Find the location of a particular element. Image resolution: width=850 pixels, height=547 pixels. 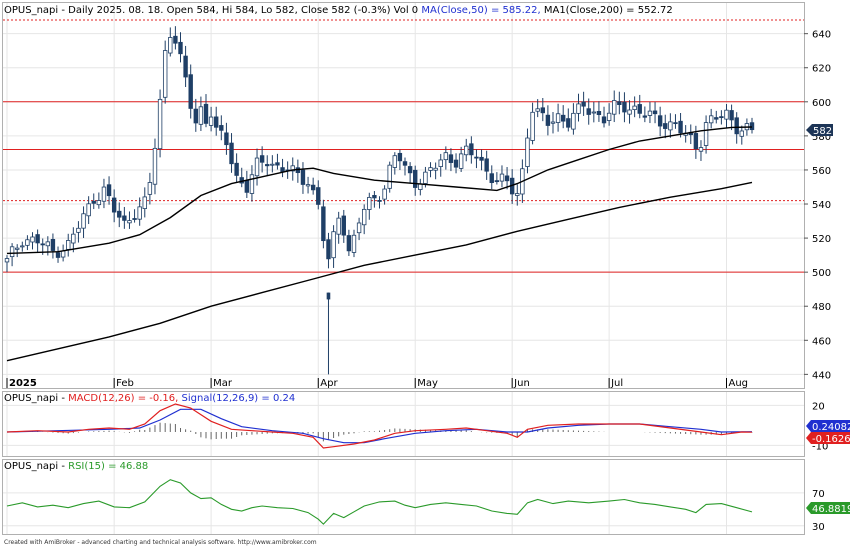

price-tick-label: 620 is located at coordinates (821, 69).